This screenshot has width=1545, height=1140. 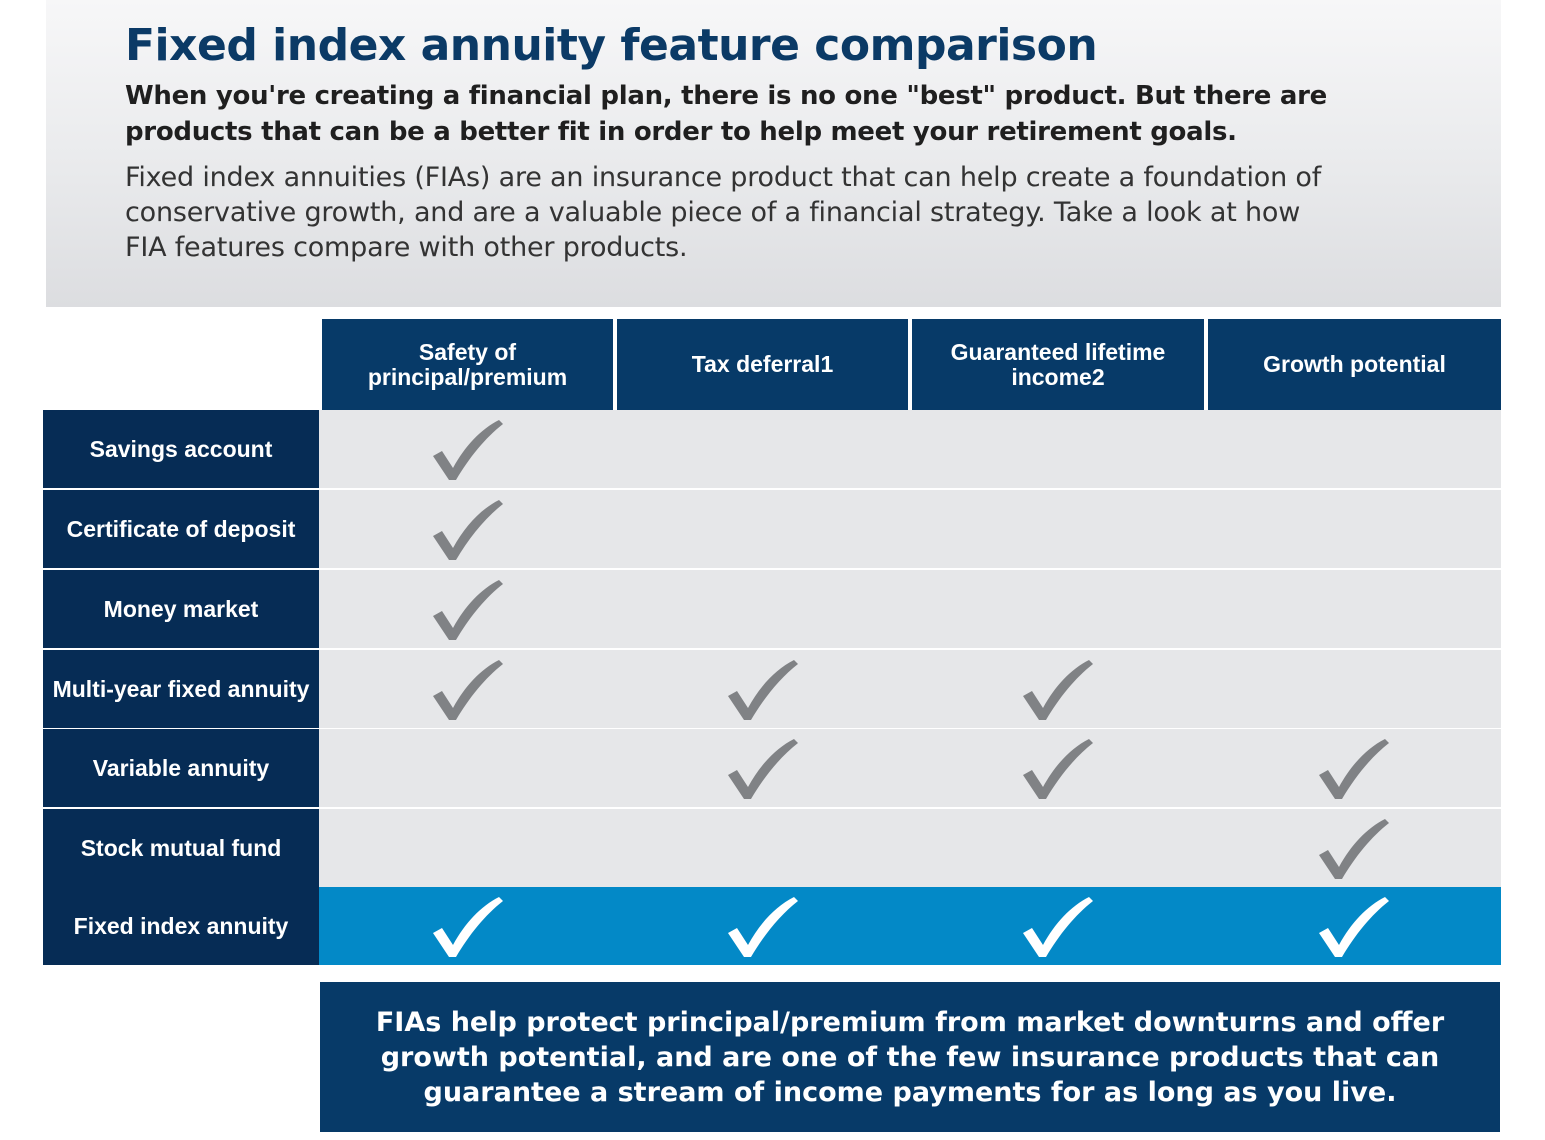 What do you see at coordinates (181, 848) in the screenshot?
I see `row-label: Stock mutual fund` at bounding box center [181, 848].